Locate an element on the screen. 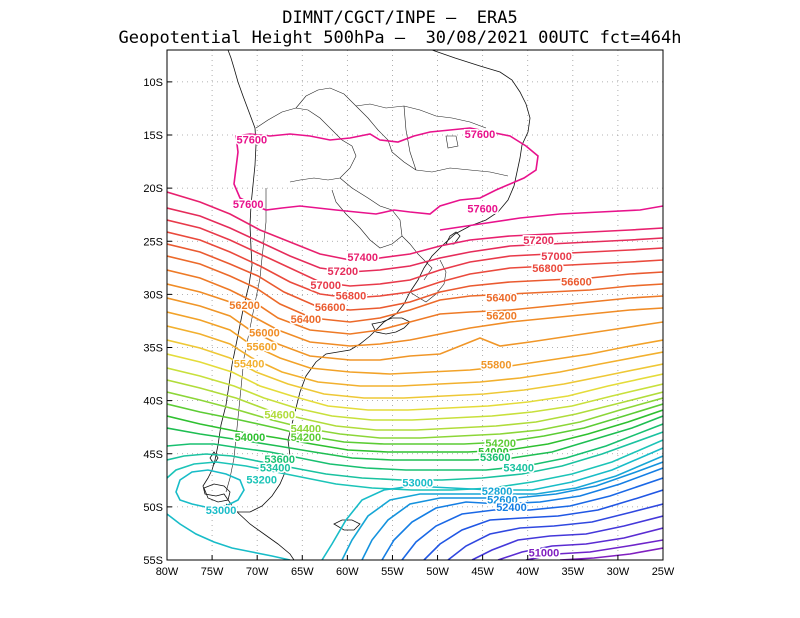 This screenshot has height=618, width=800. tierra-del-fuego is located at coordinates (217, 493).